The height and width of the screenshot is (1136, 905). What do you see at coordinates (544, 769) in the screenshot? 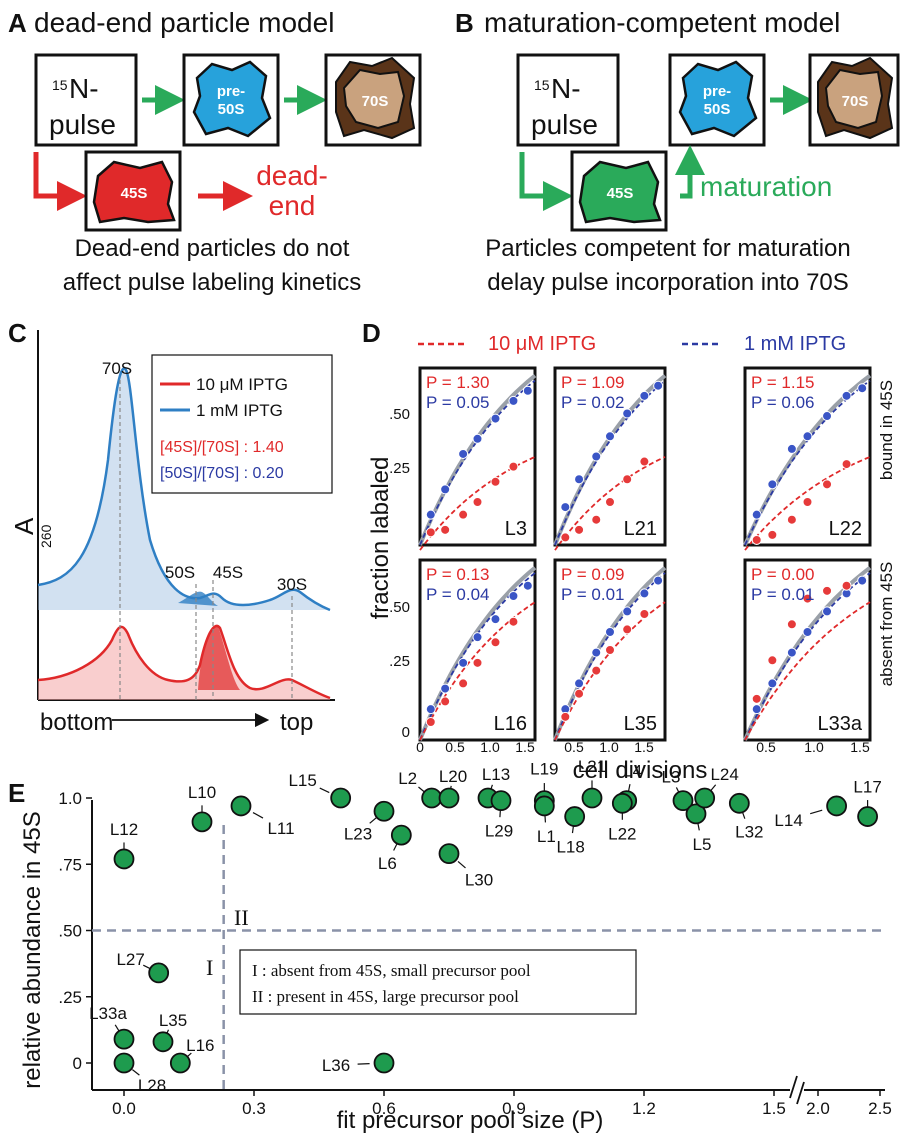
I see `point-label: L19` at bounding box center [544, 769].